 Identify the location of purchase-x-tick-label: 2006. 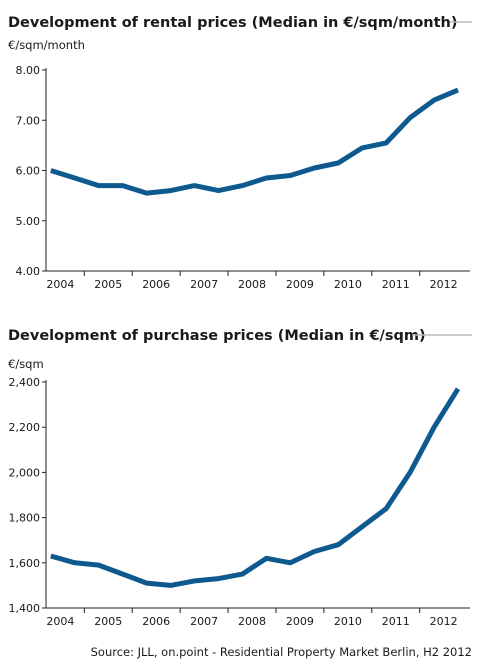
(156, 621).